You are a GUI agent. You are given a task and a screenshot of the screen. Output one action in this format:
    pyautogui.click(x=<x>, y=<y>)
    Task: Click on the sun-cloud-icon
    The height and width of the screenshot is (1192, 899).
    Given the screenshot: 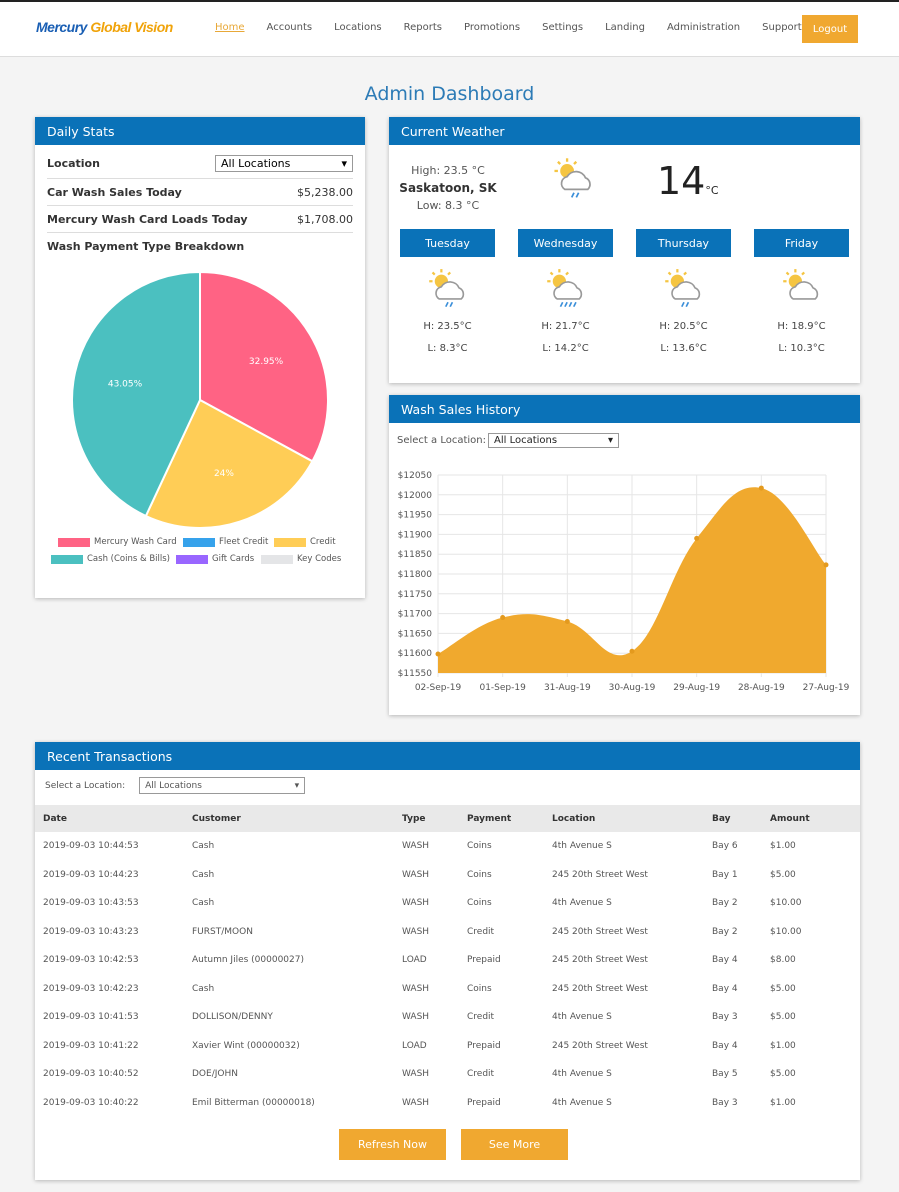 What is the action you would take?
    pyautogui.click(x=800, y=284)
    